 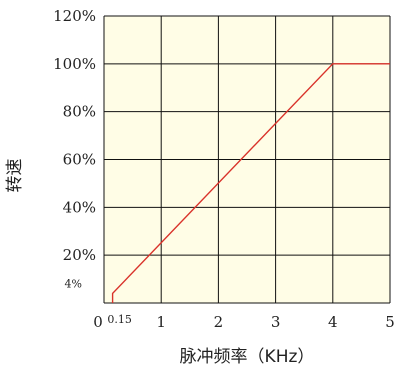 I want to click on y-tick-label: 40%, so click(x=79, y=207).